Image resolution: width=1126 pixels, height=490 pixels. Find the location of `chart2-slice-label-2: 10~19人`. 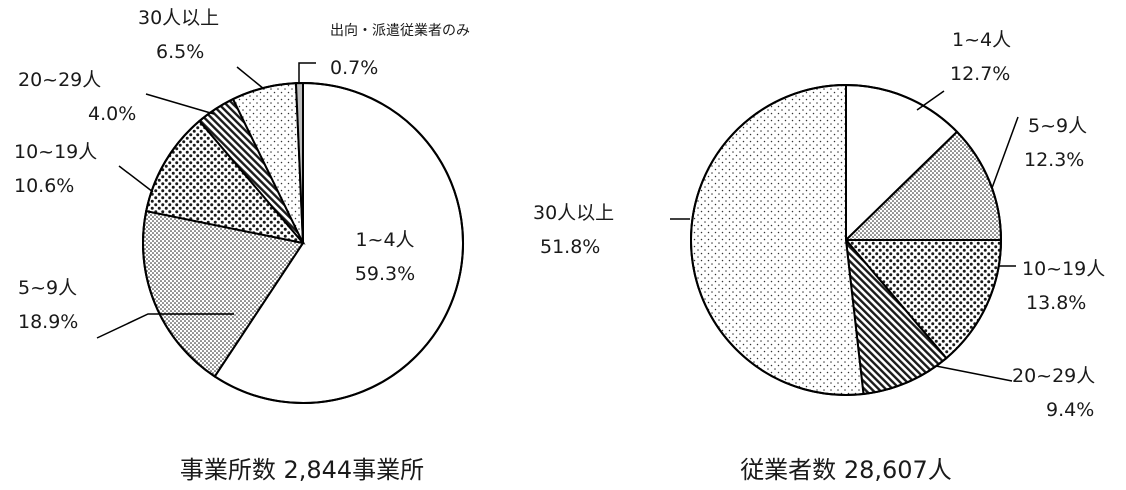

chart2-slice-label-2: 10~19人 is located at coordinates (1063, 269).